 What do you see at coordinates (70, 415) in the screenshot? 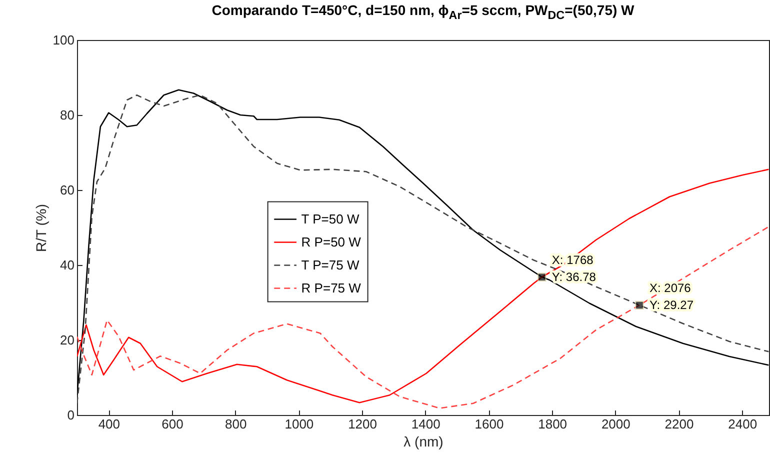
I see `y-tick-label: 0` at bounding box center [70, 415].